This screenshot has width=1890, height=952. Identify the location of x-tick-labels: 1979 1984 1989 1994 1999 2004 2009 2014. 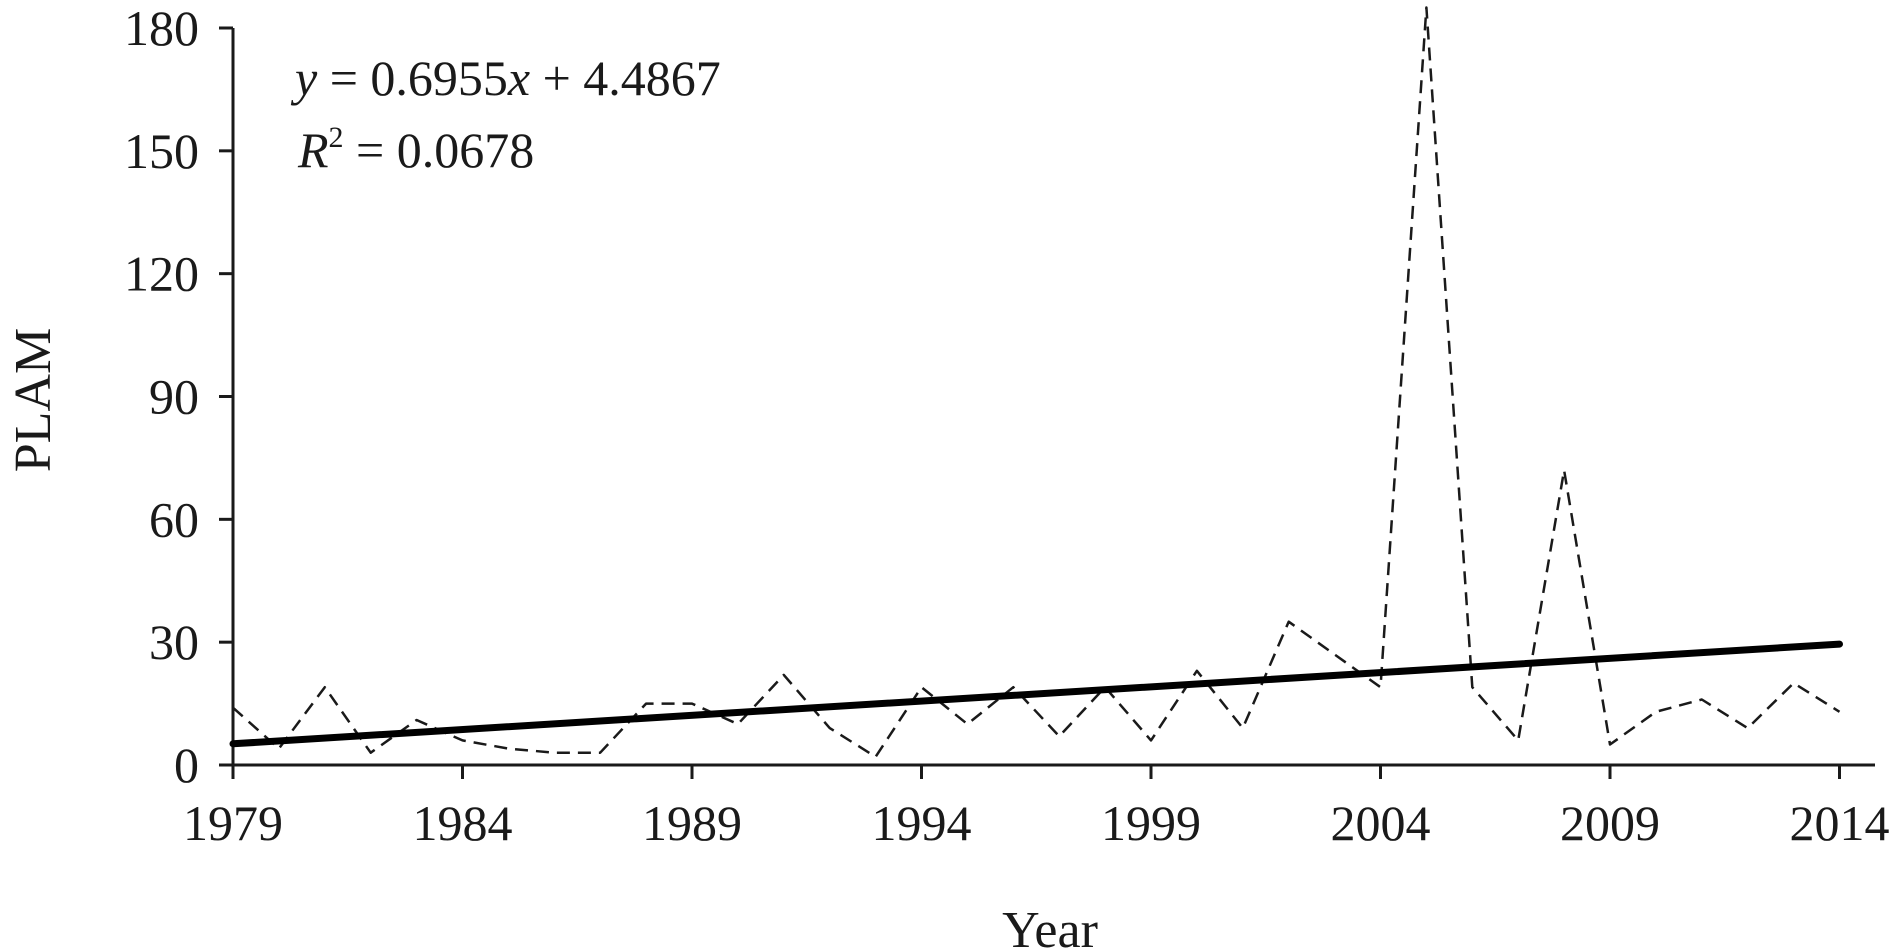
(1036, 823).